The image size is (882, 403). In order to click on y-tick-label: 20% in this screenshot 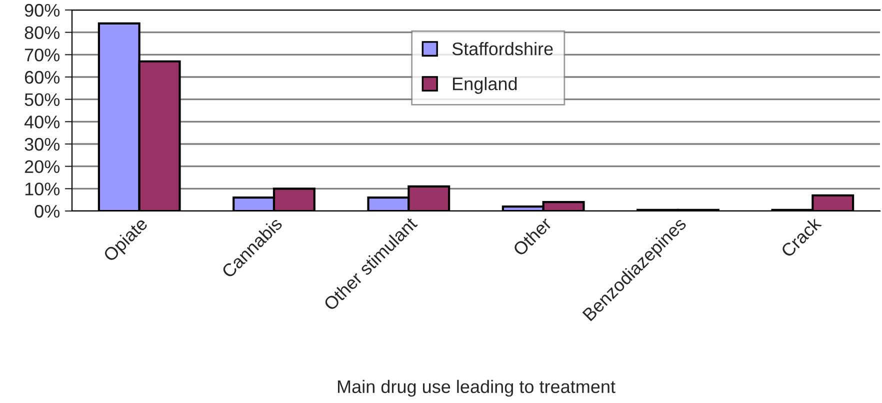, I will do `click(42, 167)`.